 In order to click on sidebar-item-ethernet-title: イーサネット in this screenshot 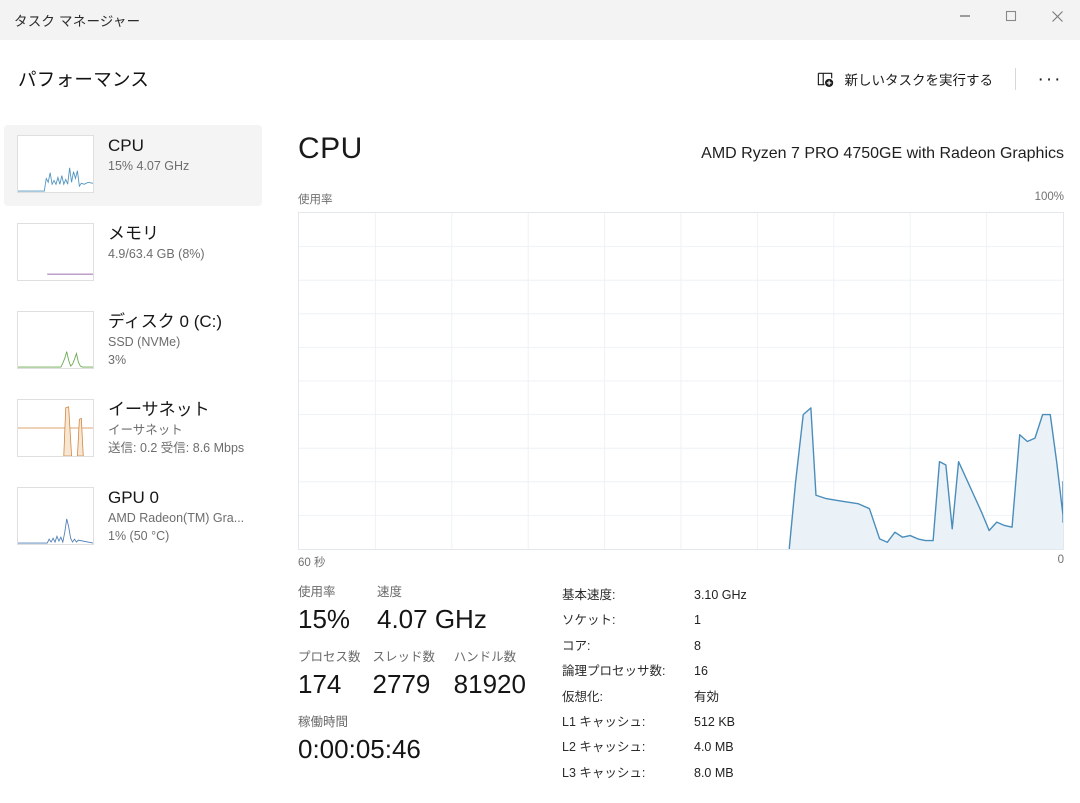, I will do `click(159, 409)`.